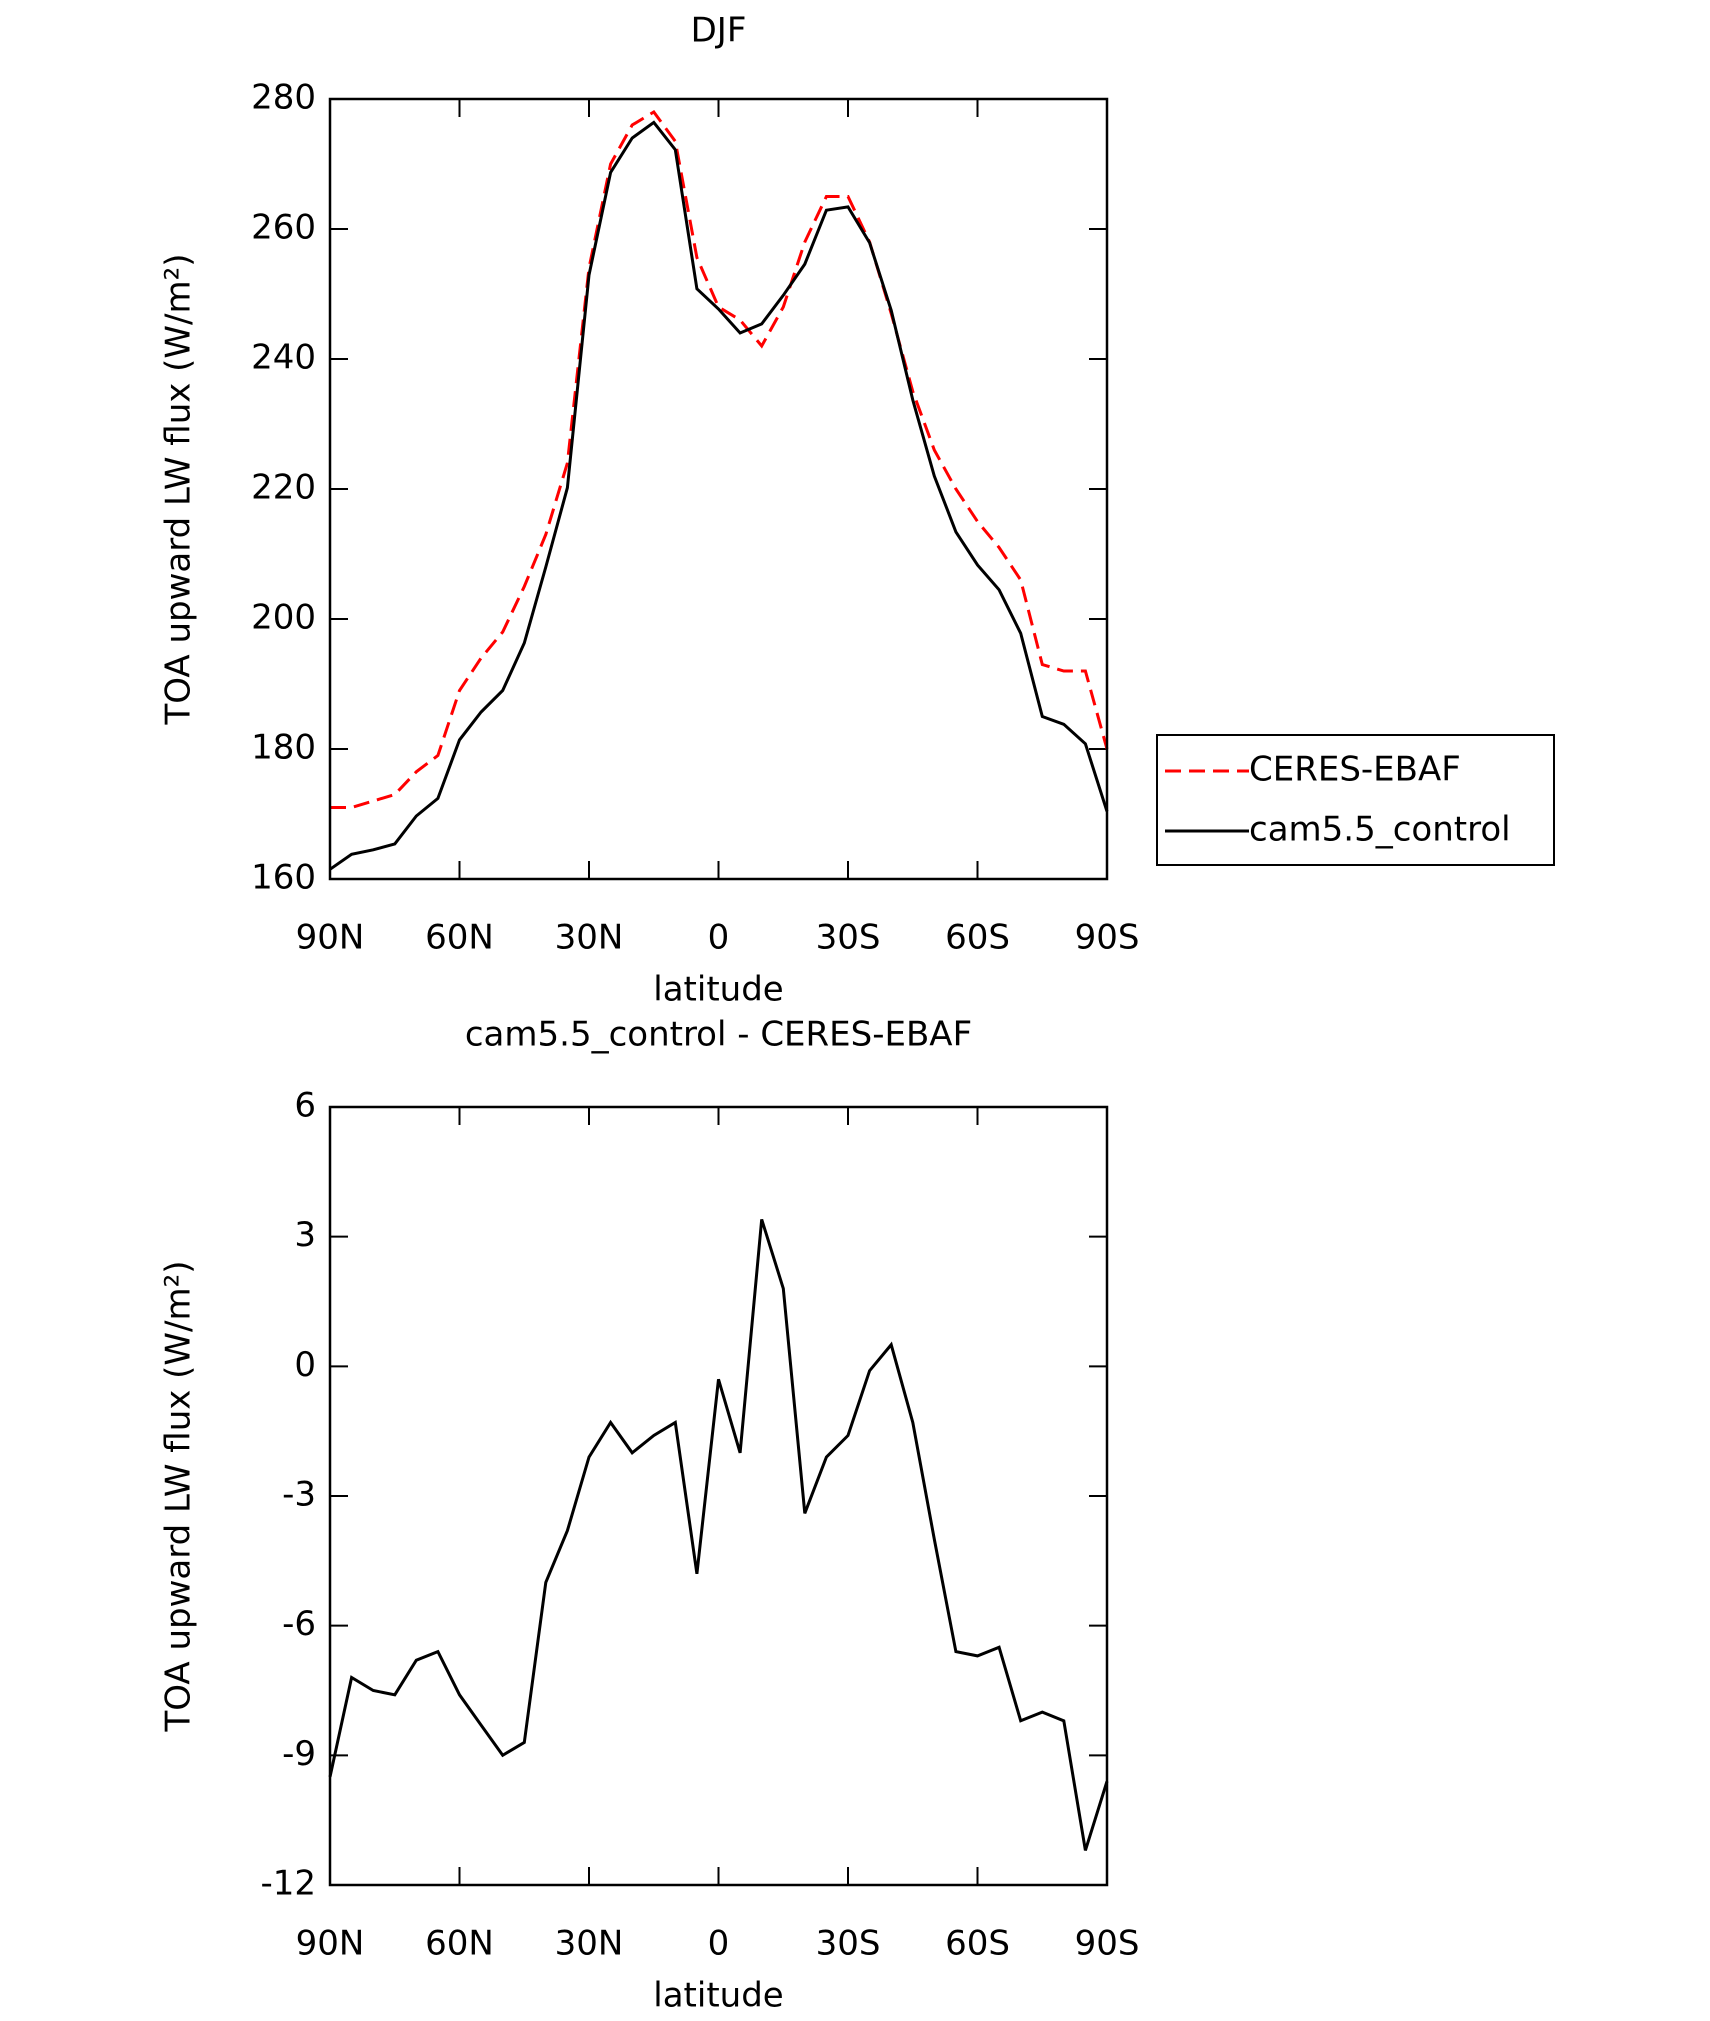  What do you see at coordinates (283, 98) in the screenshot?
I see `y-tick-label: 280` at bounding box center [283, 98].